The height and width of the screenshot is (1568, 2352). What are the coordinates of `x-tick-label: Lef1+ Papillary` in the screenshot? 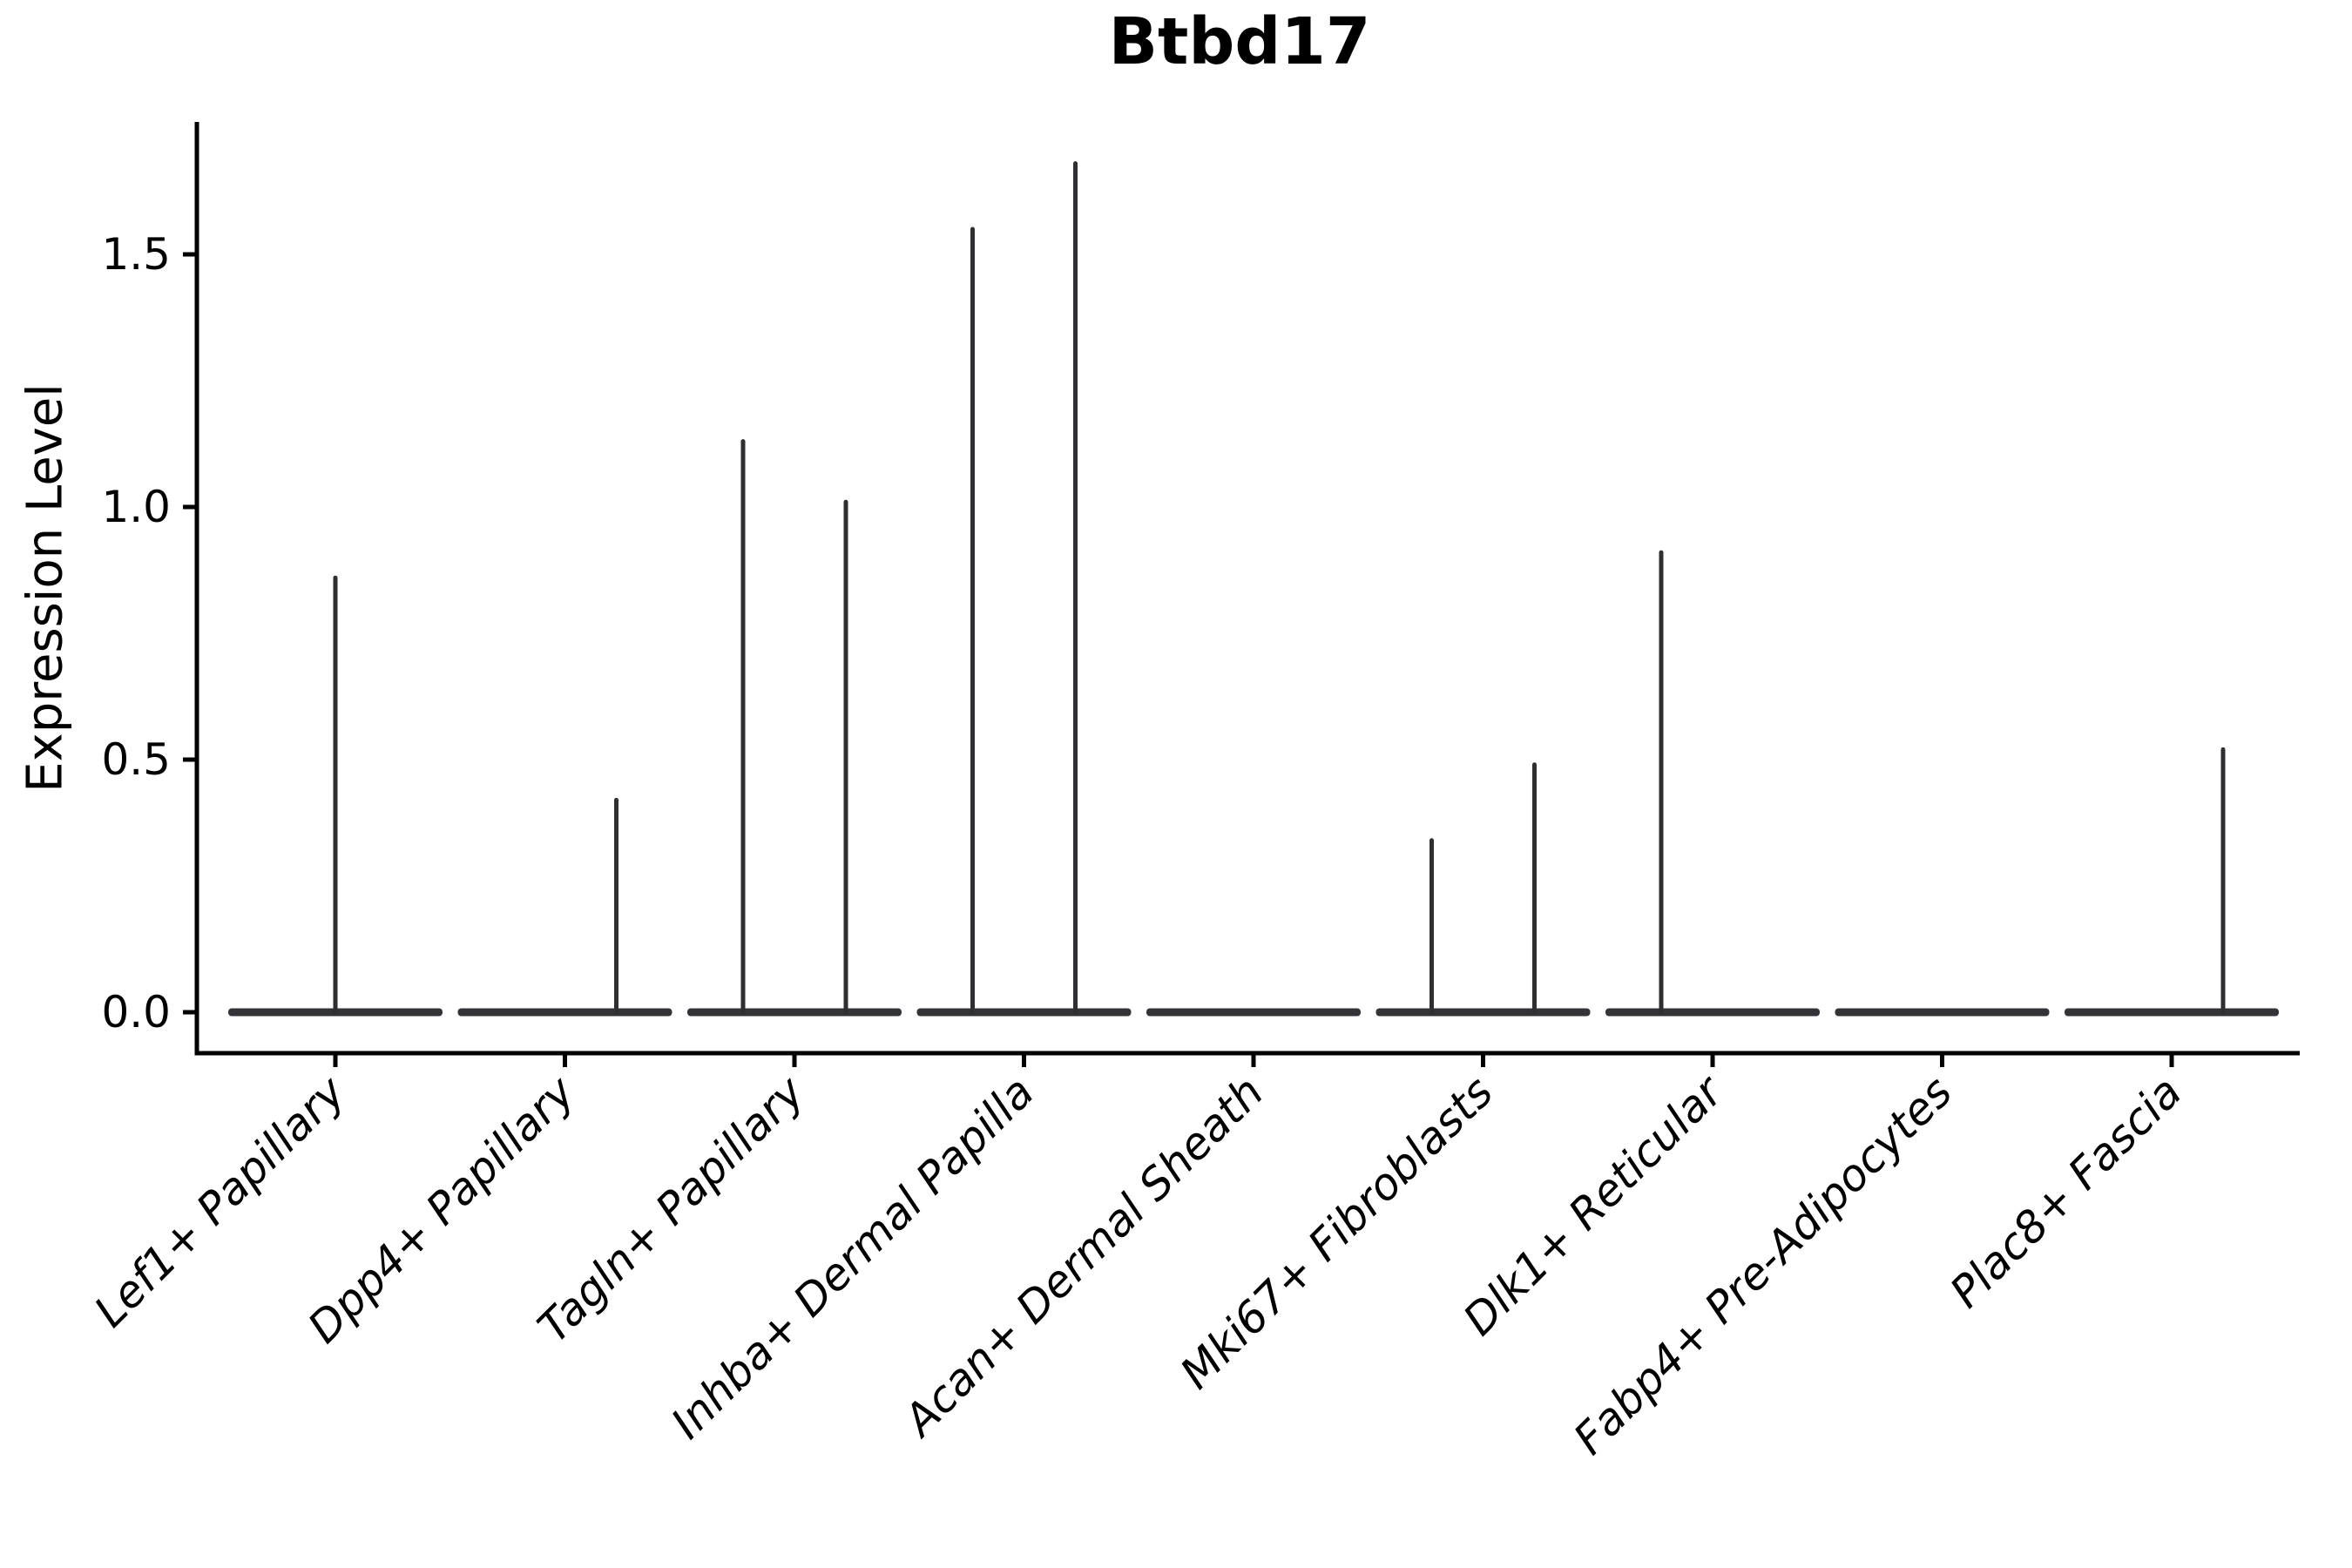 It's located at (220, 1201).